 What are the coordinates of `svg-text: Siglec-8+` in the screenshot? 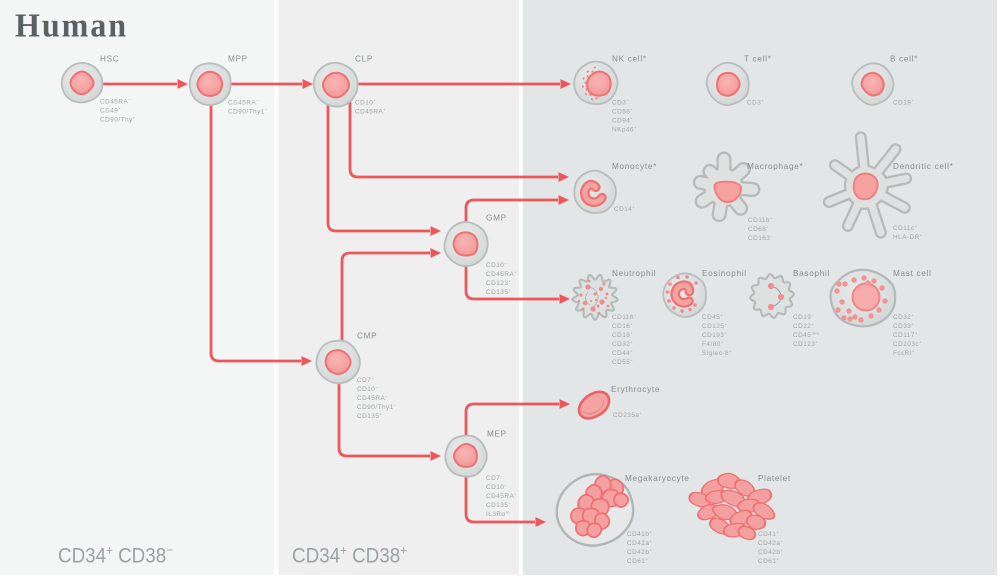 It's located at (717, 353).